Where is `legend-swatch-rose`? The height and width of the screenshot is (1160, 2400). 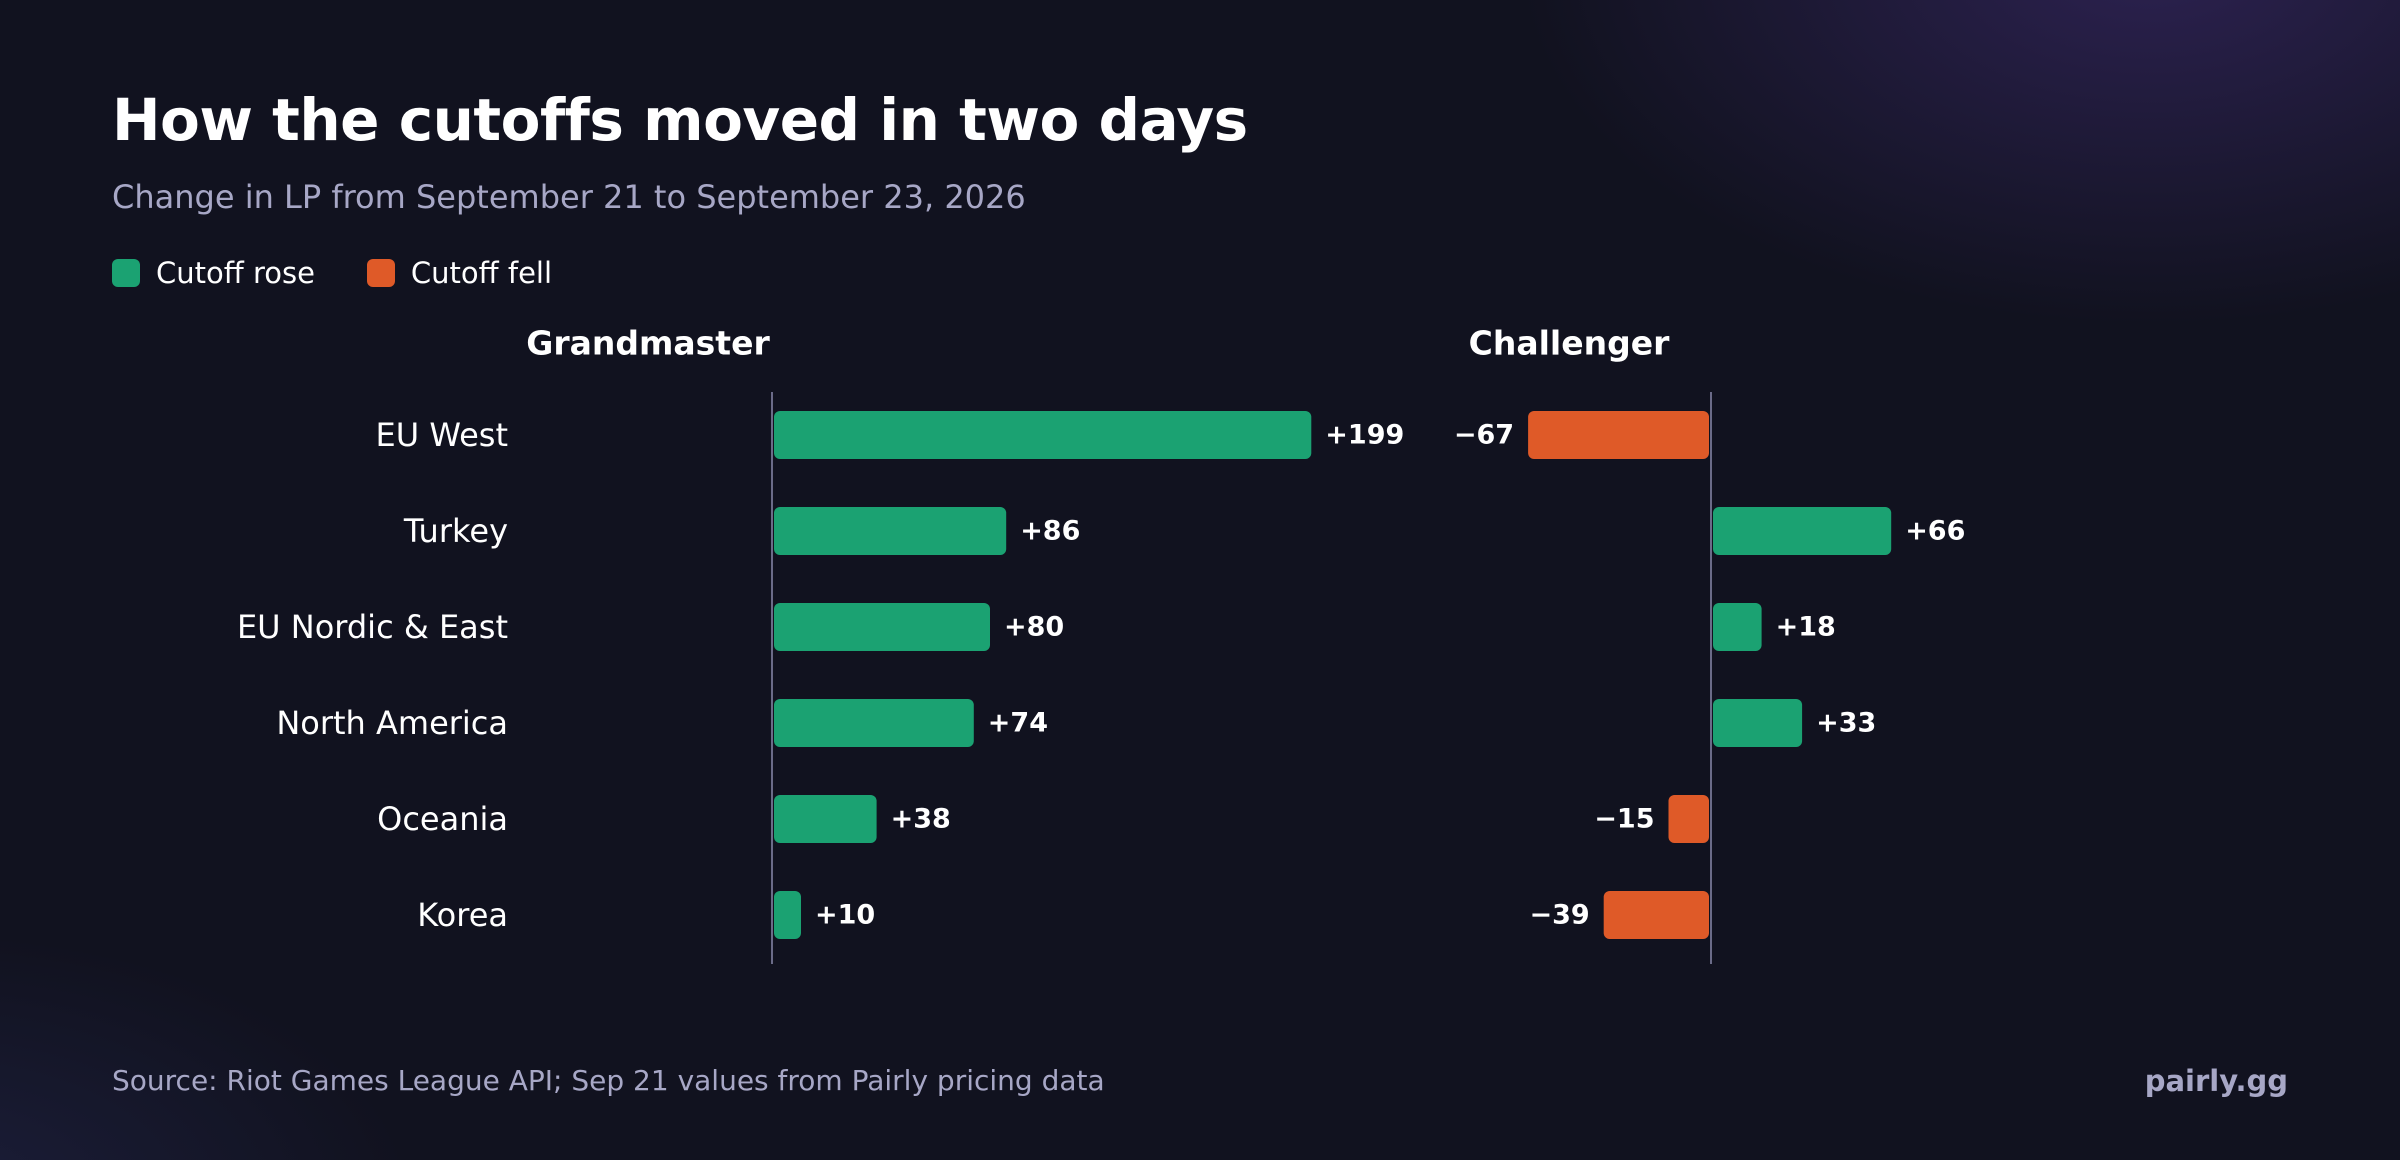 legend-swatch-rose is located at coordinates (126, 273).